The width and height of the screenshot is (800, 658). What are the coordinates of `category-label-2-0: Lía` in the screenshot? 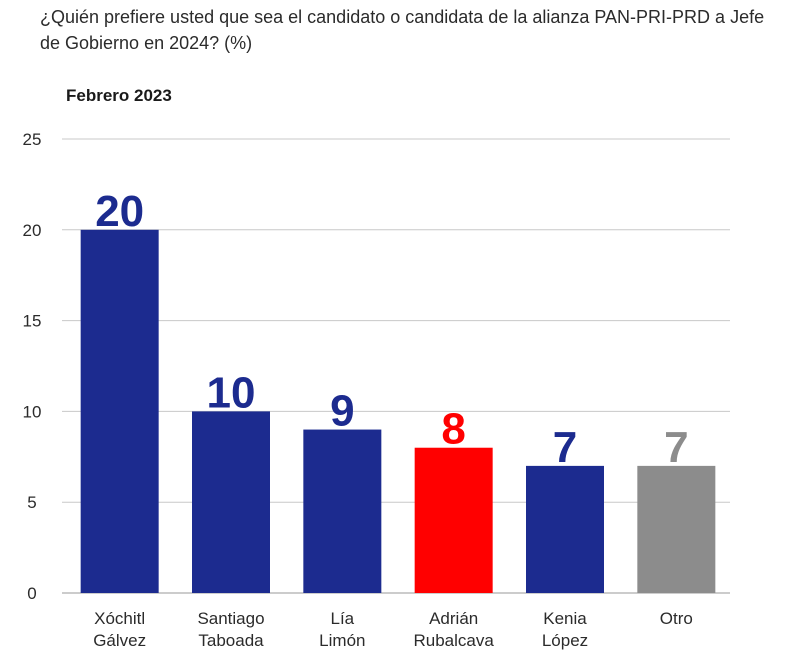 It's located at (343, 618).